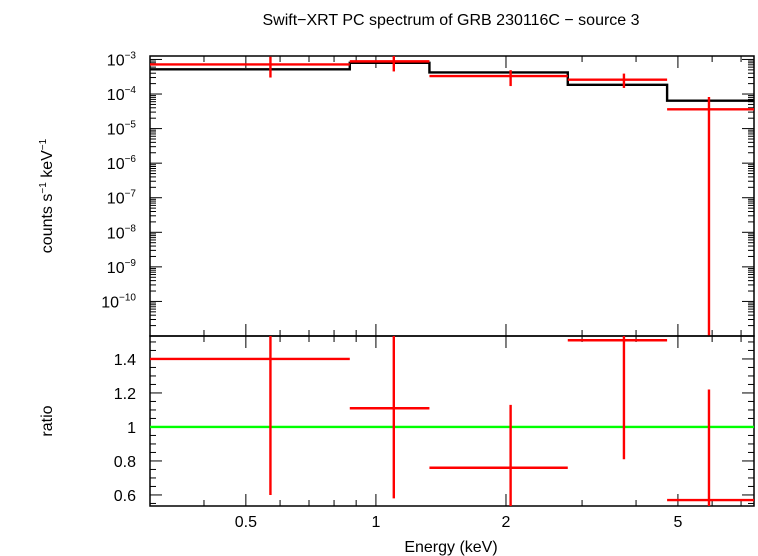  Describe the element at coordinates (118, 301) in the screenshot. I see `y-tick-label: 10⁻¹⁰` at that location.